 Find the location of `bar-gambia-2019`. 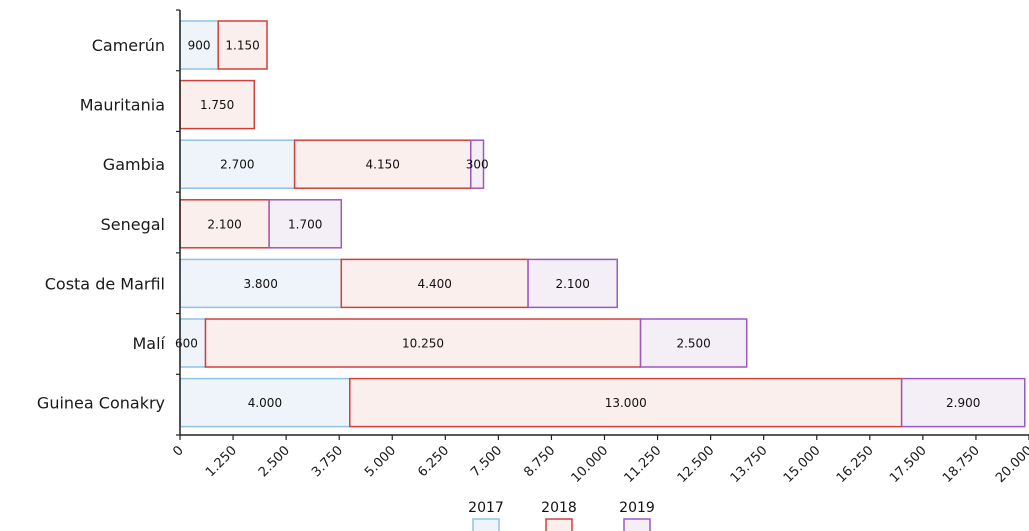

bar-gambia-2019 is located at coordinates (477, 164).